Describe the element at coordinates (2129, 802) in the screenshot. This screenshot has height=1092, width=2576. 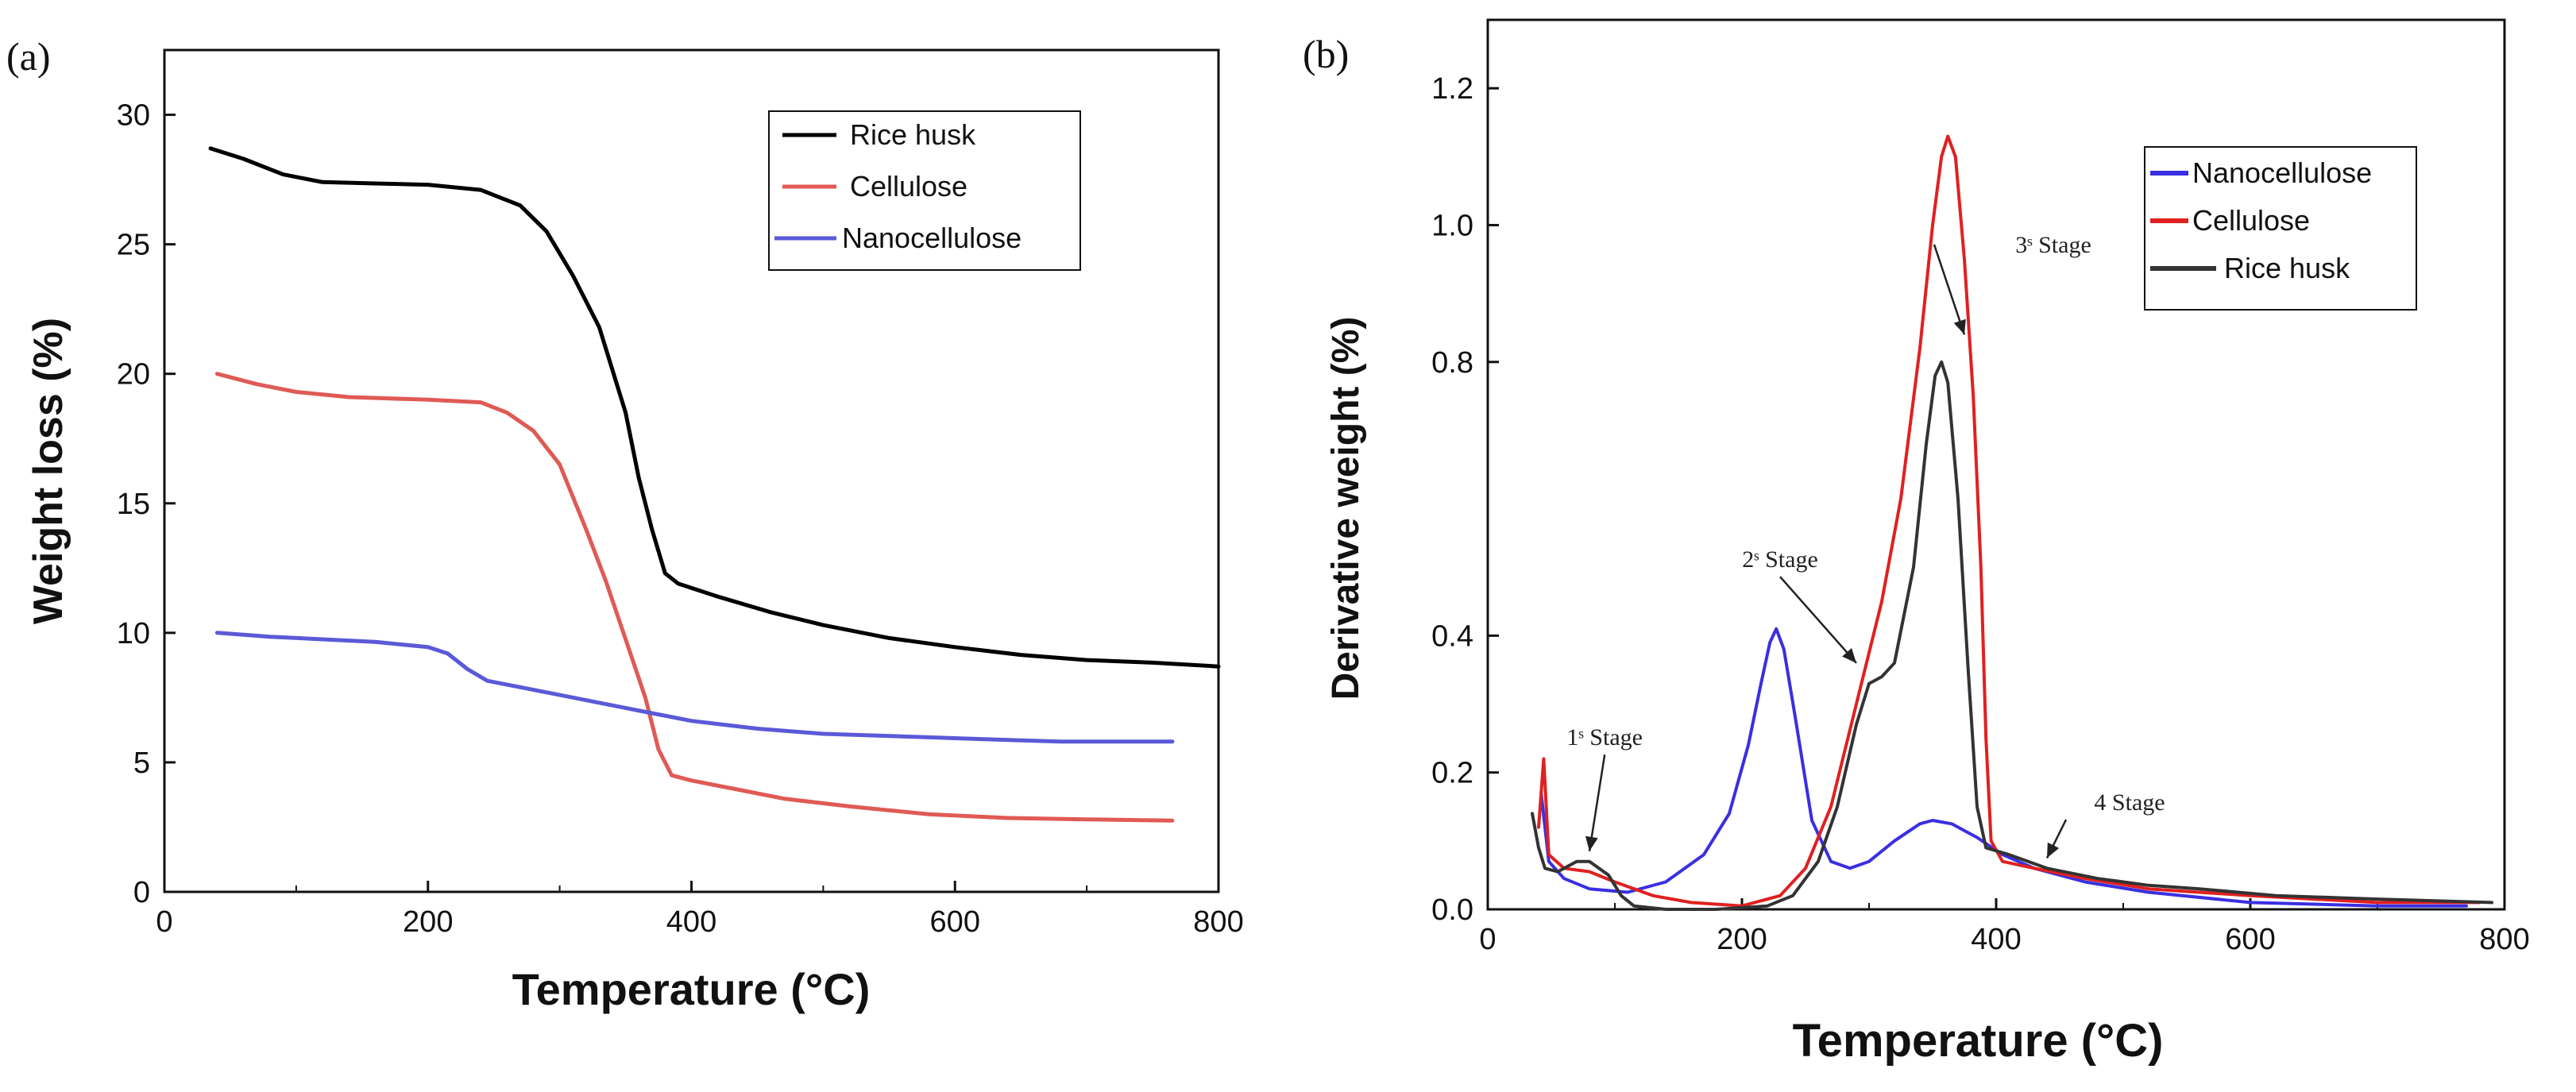
I see `stage-annotation-4: 4 Stage` at that location.